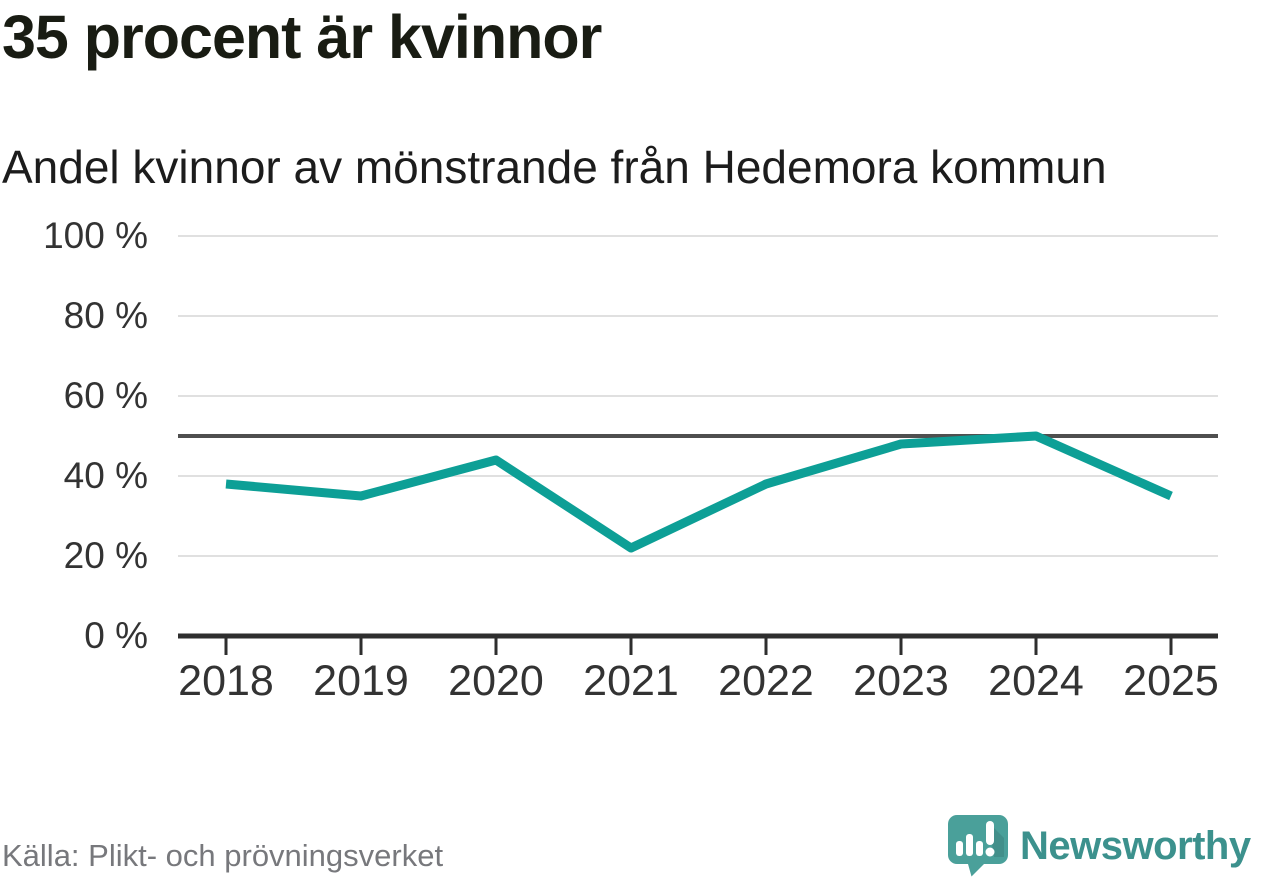 This screenshot has height=879, width=1262. What do you see at coordinates (105, 395) in the screenshot?
I see `y-axis-label: 60 %` at bounding box center [105, 395].